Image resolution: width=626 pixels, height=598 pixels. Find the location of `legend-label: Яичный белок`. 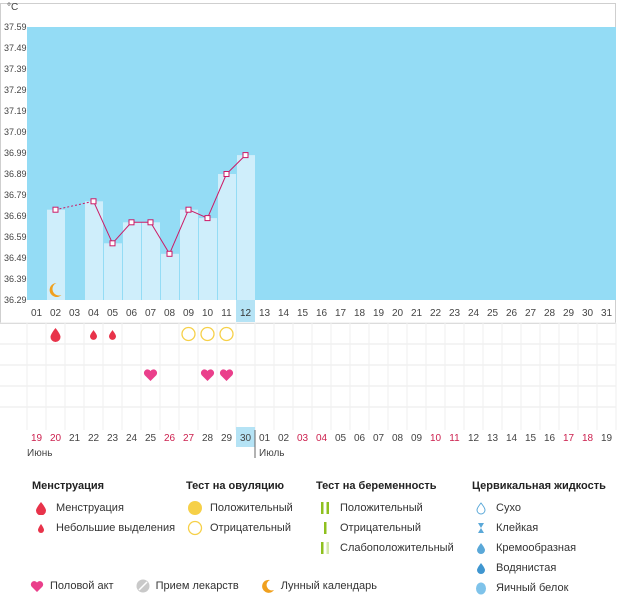

legend-label: Яичный белок is located at coordinates (532, 588).